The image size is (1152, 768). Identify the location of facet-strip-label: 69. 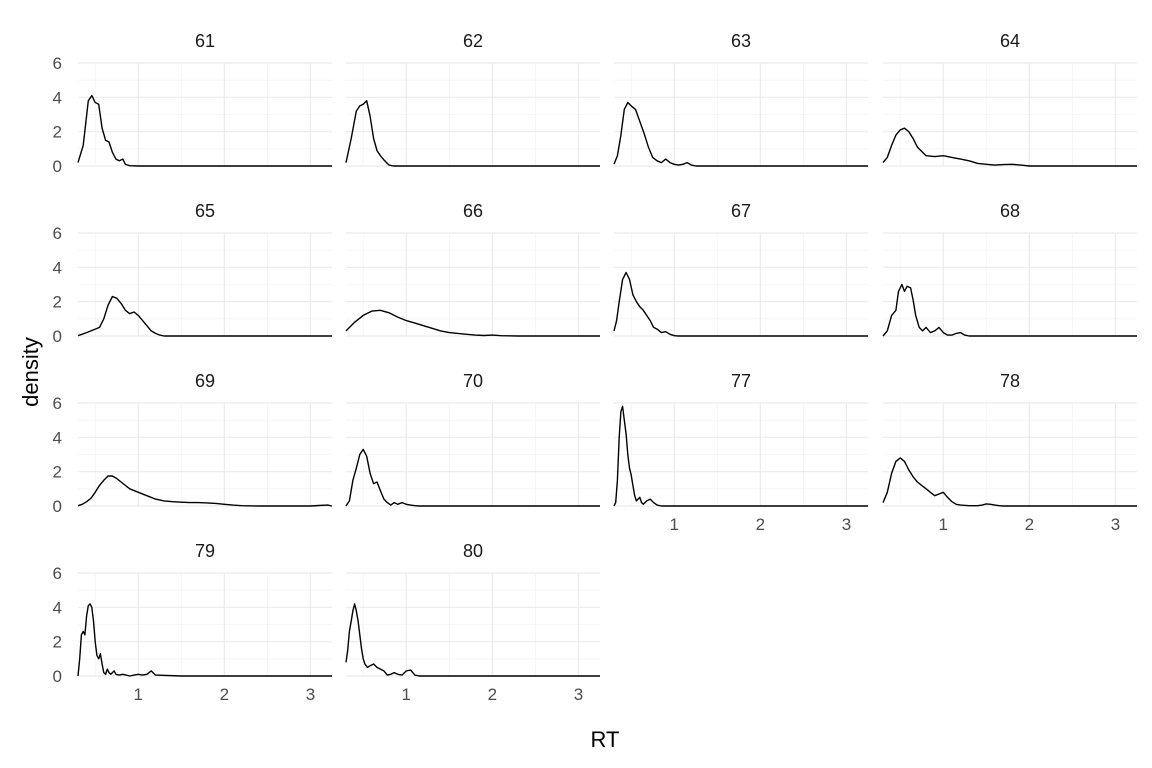
(205, 381).